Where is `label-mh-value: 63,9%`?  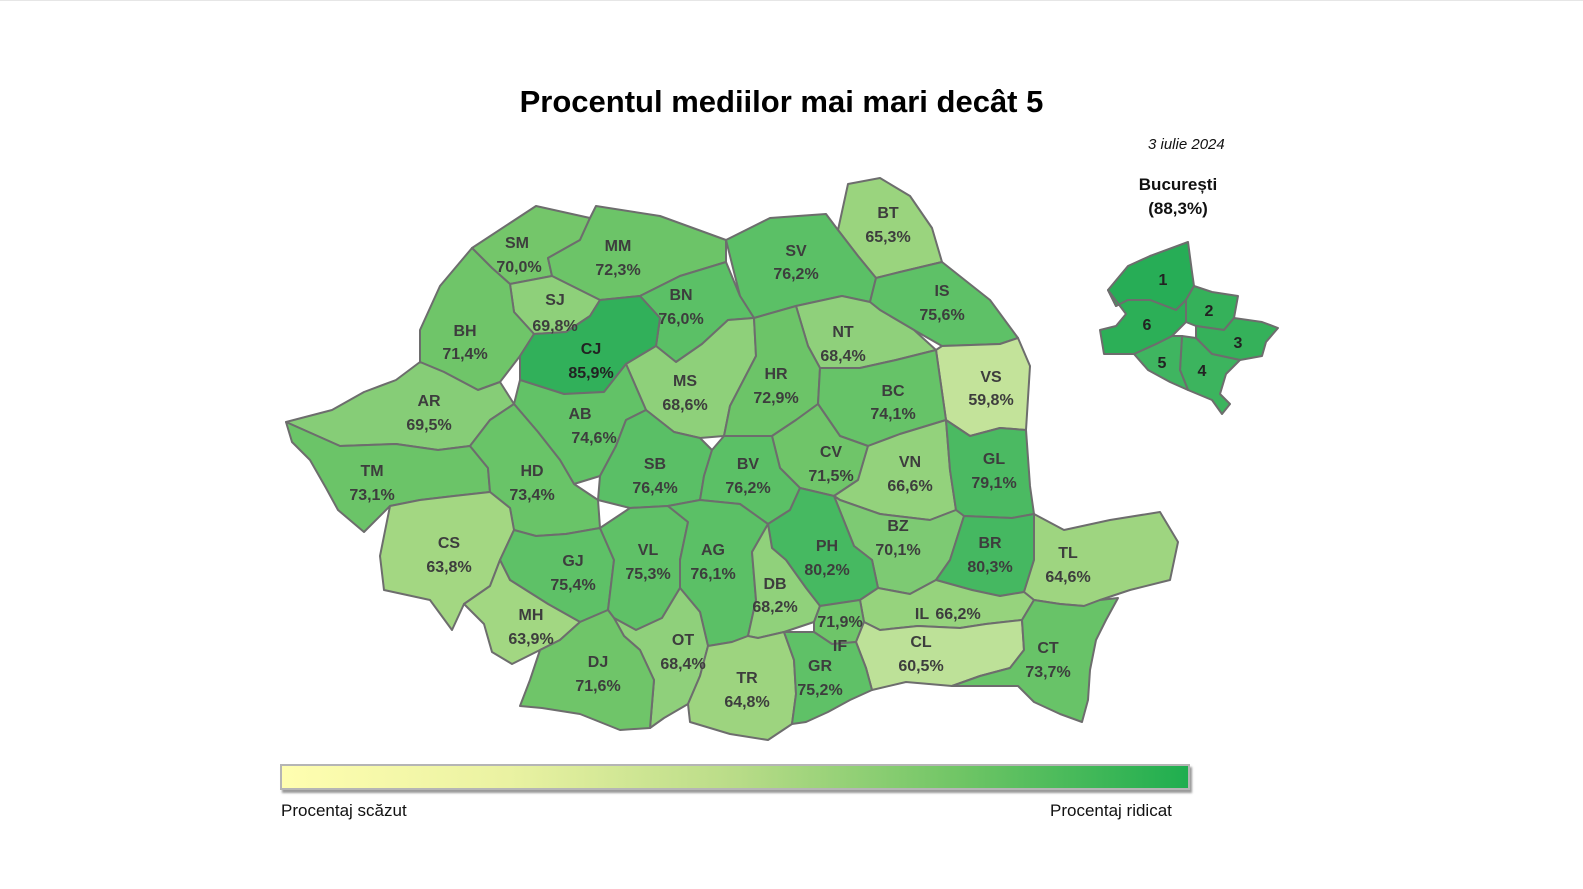
label-mh-value: 63,9% is located at coordinates (530, 639).